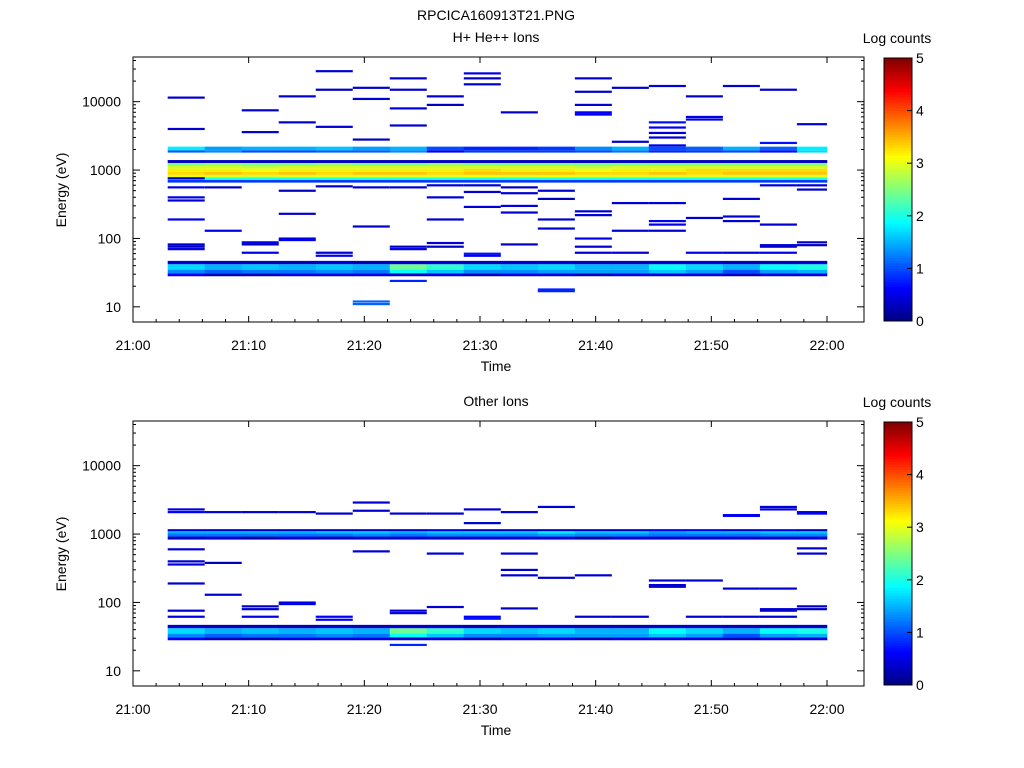 The width and height of the screenshot is (1024, 768). I want to click on panel-title: H+ He++ Ions, so click(496, 37).